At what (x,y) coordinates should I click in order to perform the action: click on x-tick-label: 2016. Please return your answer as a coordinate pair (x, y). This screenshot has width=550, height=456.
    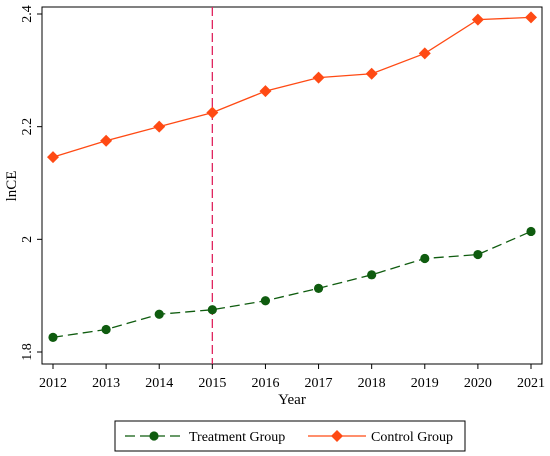
    Looking at the image, I should click on (265, 383).